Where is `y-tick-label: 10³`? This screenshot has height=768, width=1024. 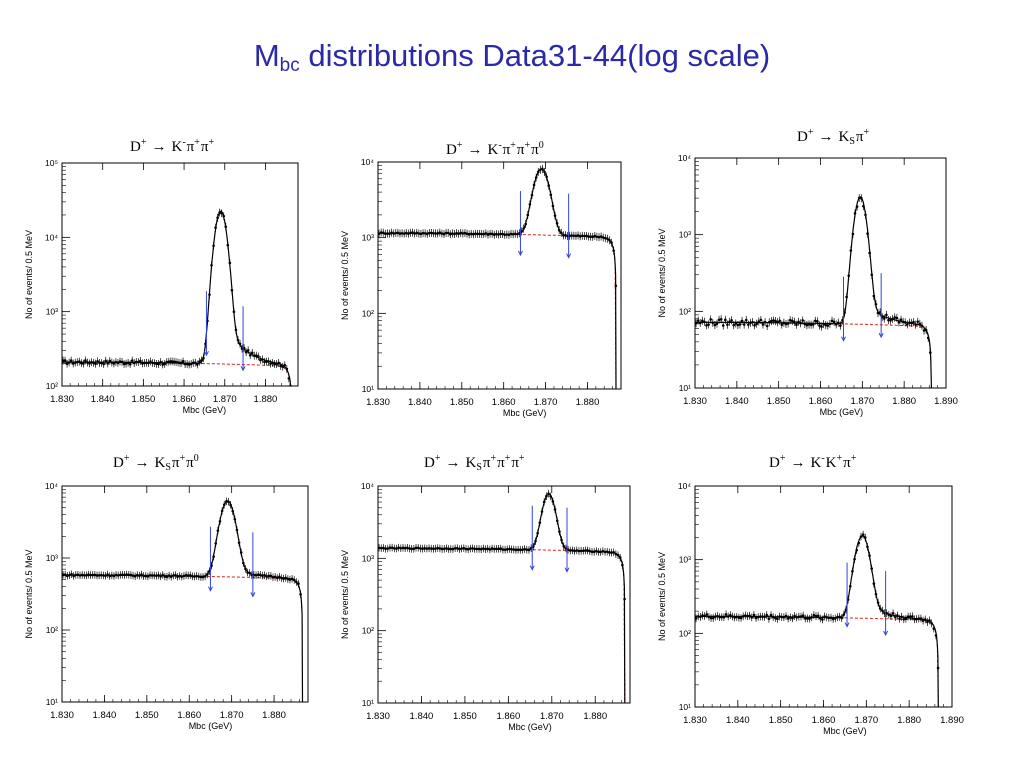 y-tick-label: 10³ is located at coordinates (52, 558).